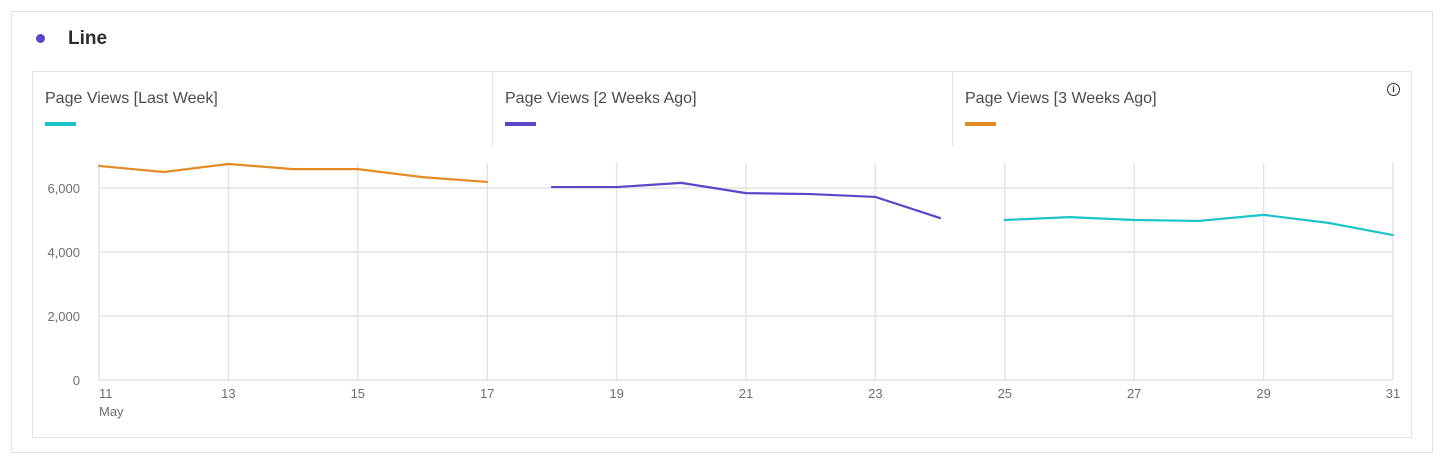 The height and width of the screenshot is (465, 1445). Describe the element at coordinates (1134, 393) in the screenshot. I see `x-tick-label: 27` at that location.